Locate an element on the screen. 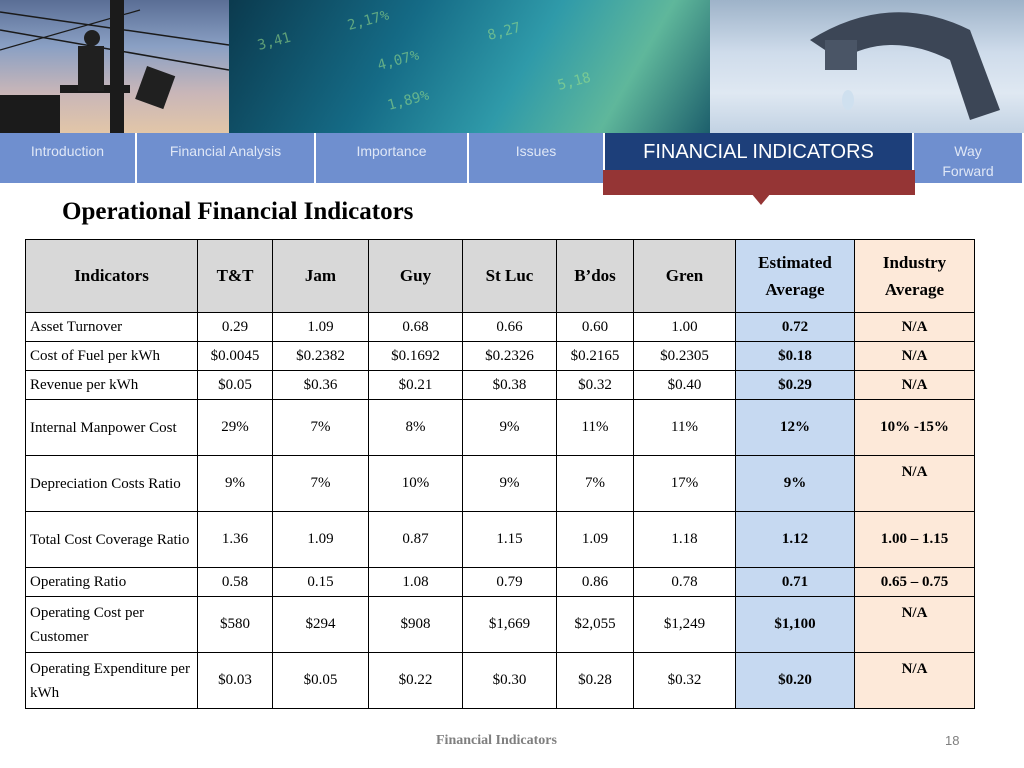 This screenshot has height=768, width=1024. cell-gren: 17% is located at coordinates (684, 483).